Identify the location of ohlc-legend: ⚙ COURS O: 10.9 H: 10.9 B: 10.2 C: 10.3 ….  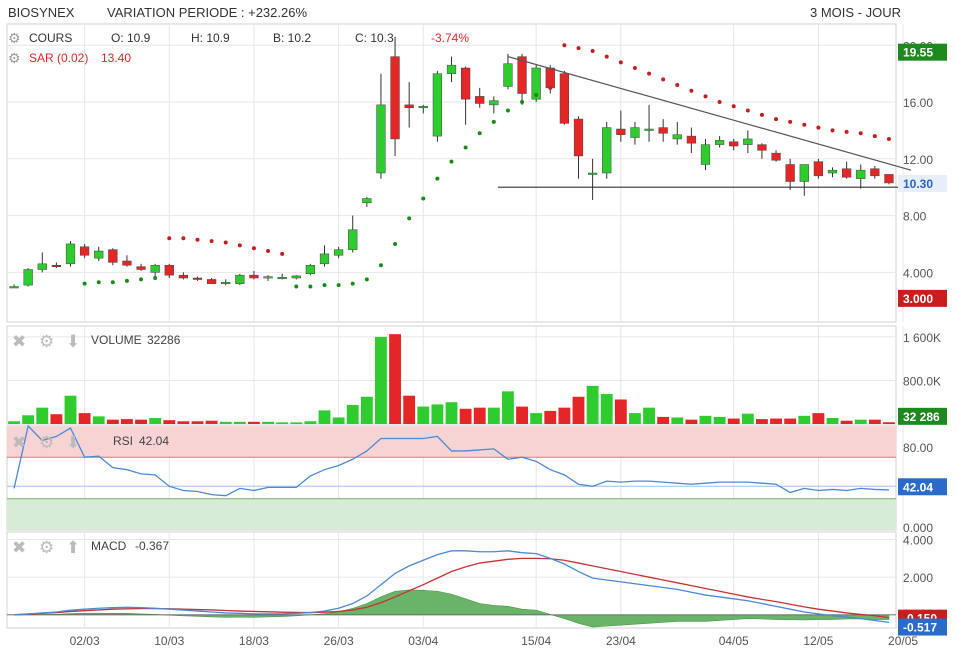
(450, 38).